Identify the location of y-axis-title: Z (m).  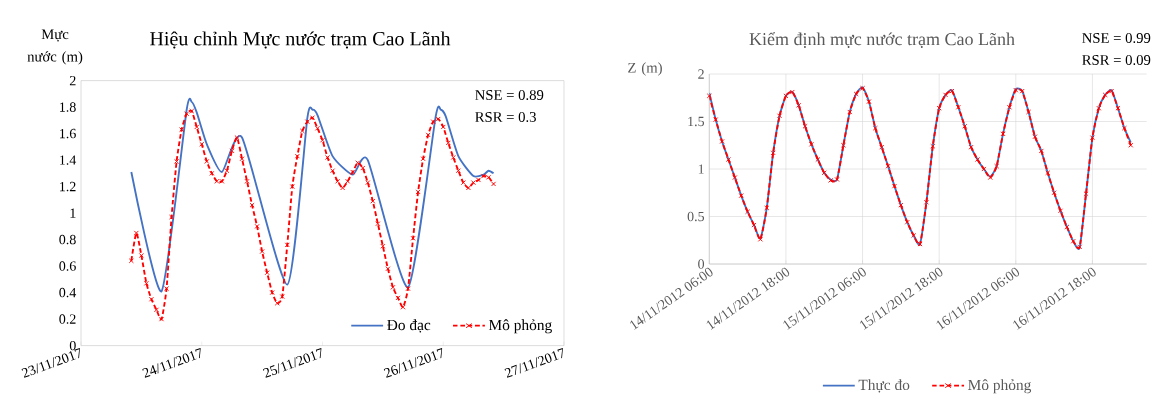
(645, 69).